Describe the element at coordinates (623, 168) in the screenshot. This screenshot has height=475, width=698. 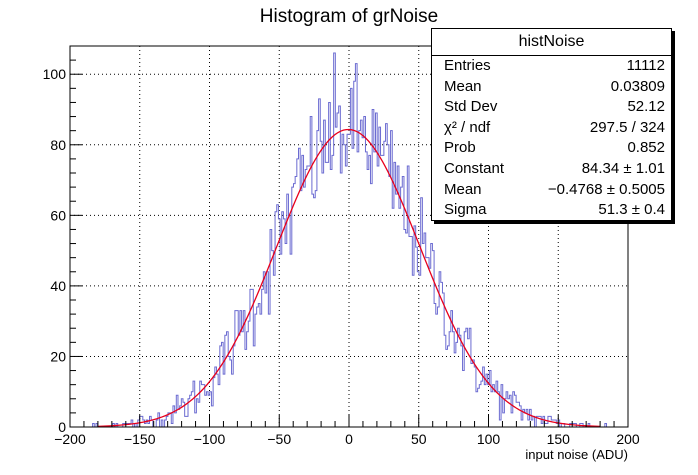
I see `stats-value: 84.34 ± 1.01` at that location.